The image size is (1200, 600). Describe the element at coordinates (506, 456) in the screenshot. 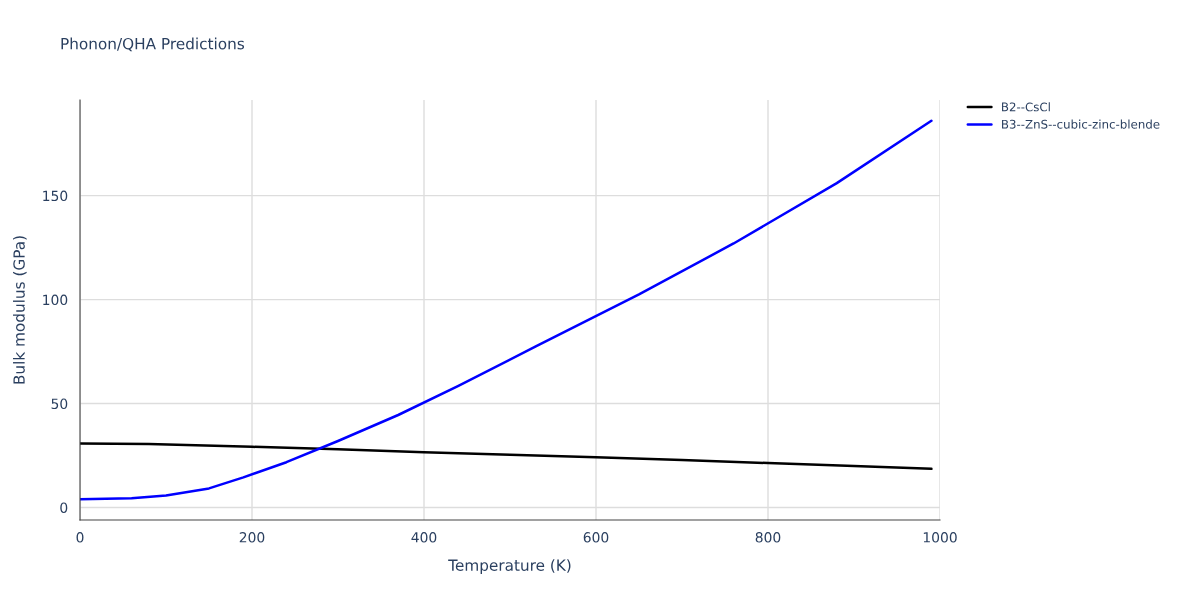

I see `line-series` at that location.